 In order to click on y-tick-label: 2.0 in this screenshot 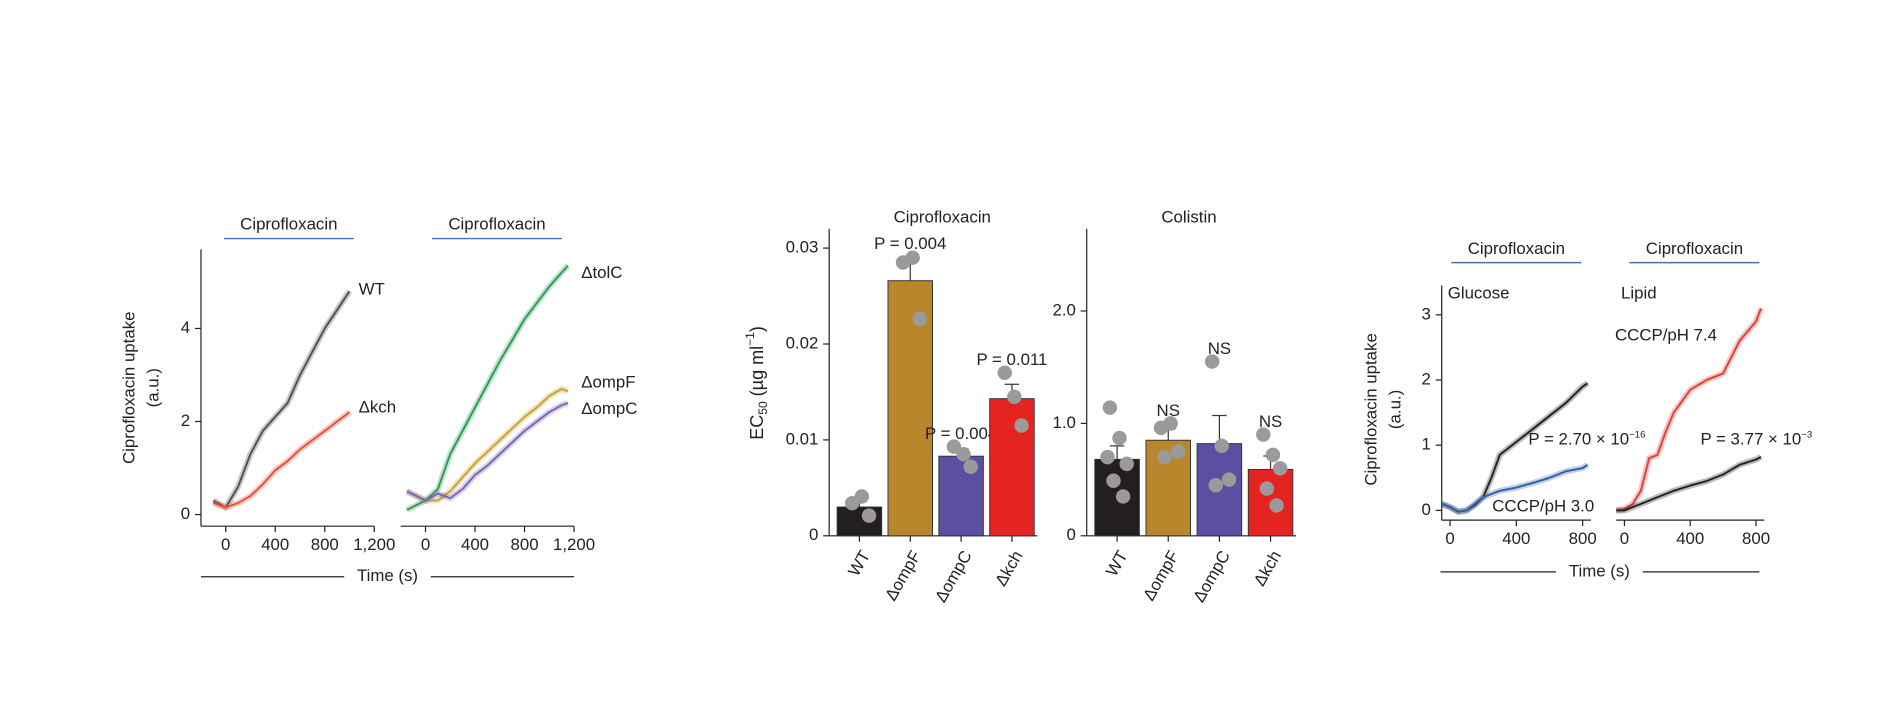, I will do `click(1063, 309)`.